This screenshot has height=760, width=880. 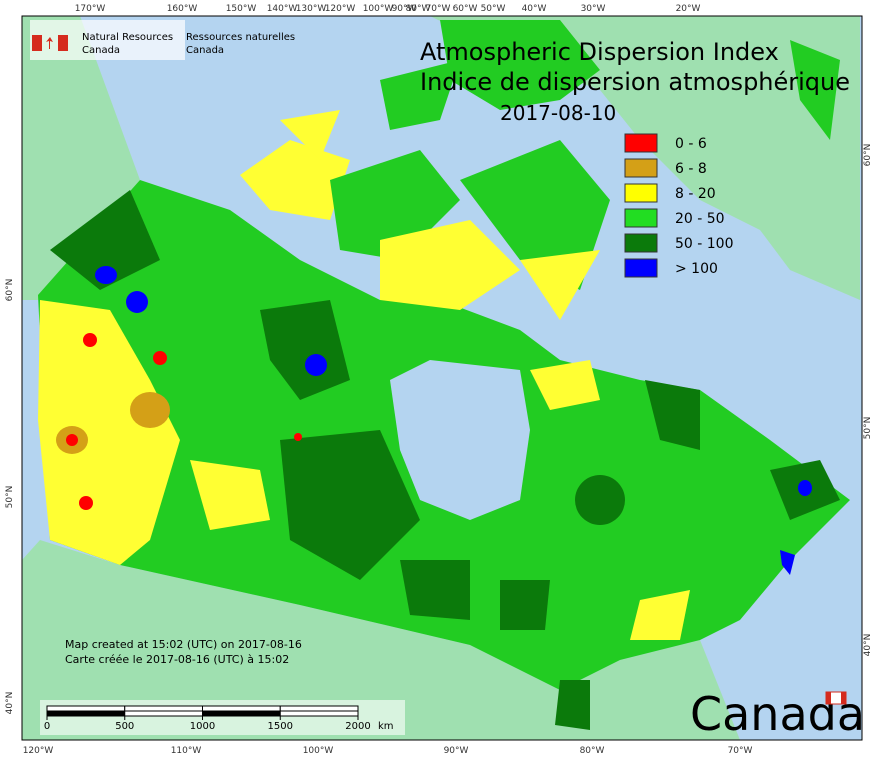 What do you see at coordinates (311, 9) in the screenshot?
I see `longitude-label: 130°W` at bounding box center [311, 9].